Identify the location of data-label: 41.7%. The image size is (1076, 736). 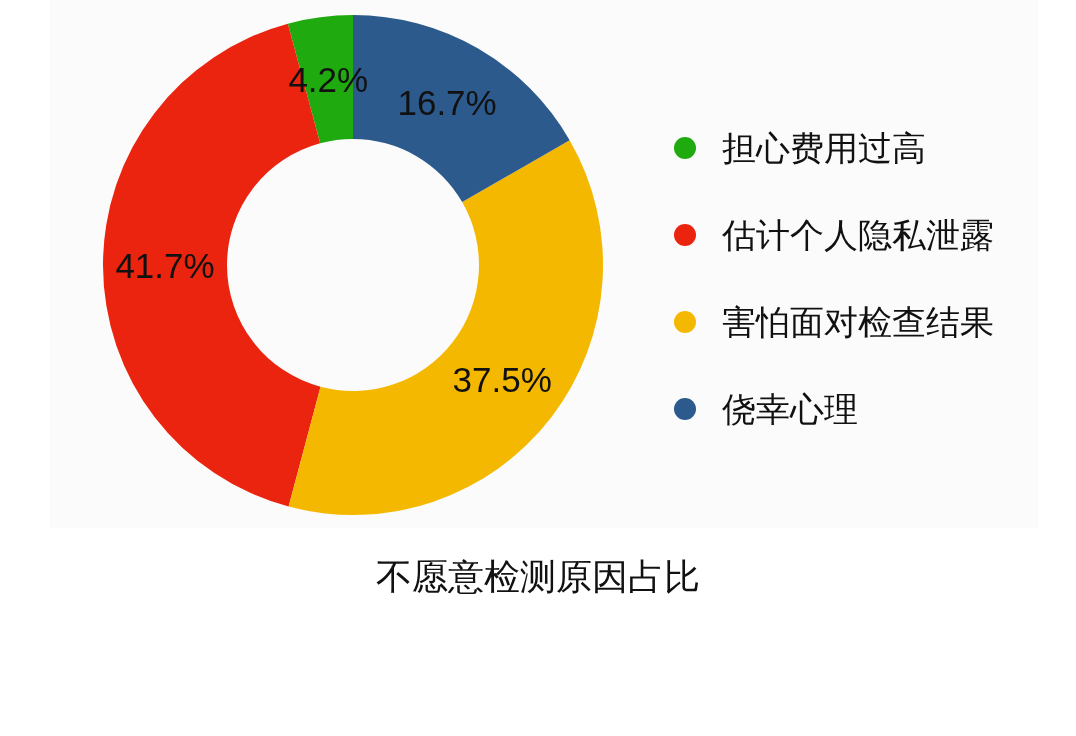
(165, 265).